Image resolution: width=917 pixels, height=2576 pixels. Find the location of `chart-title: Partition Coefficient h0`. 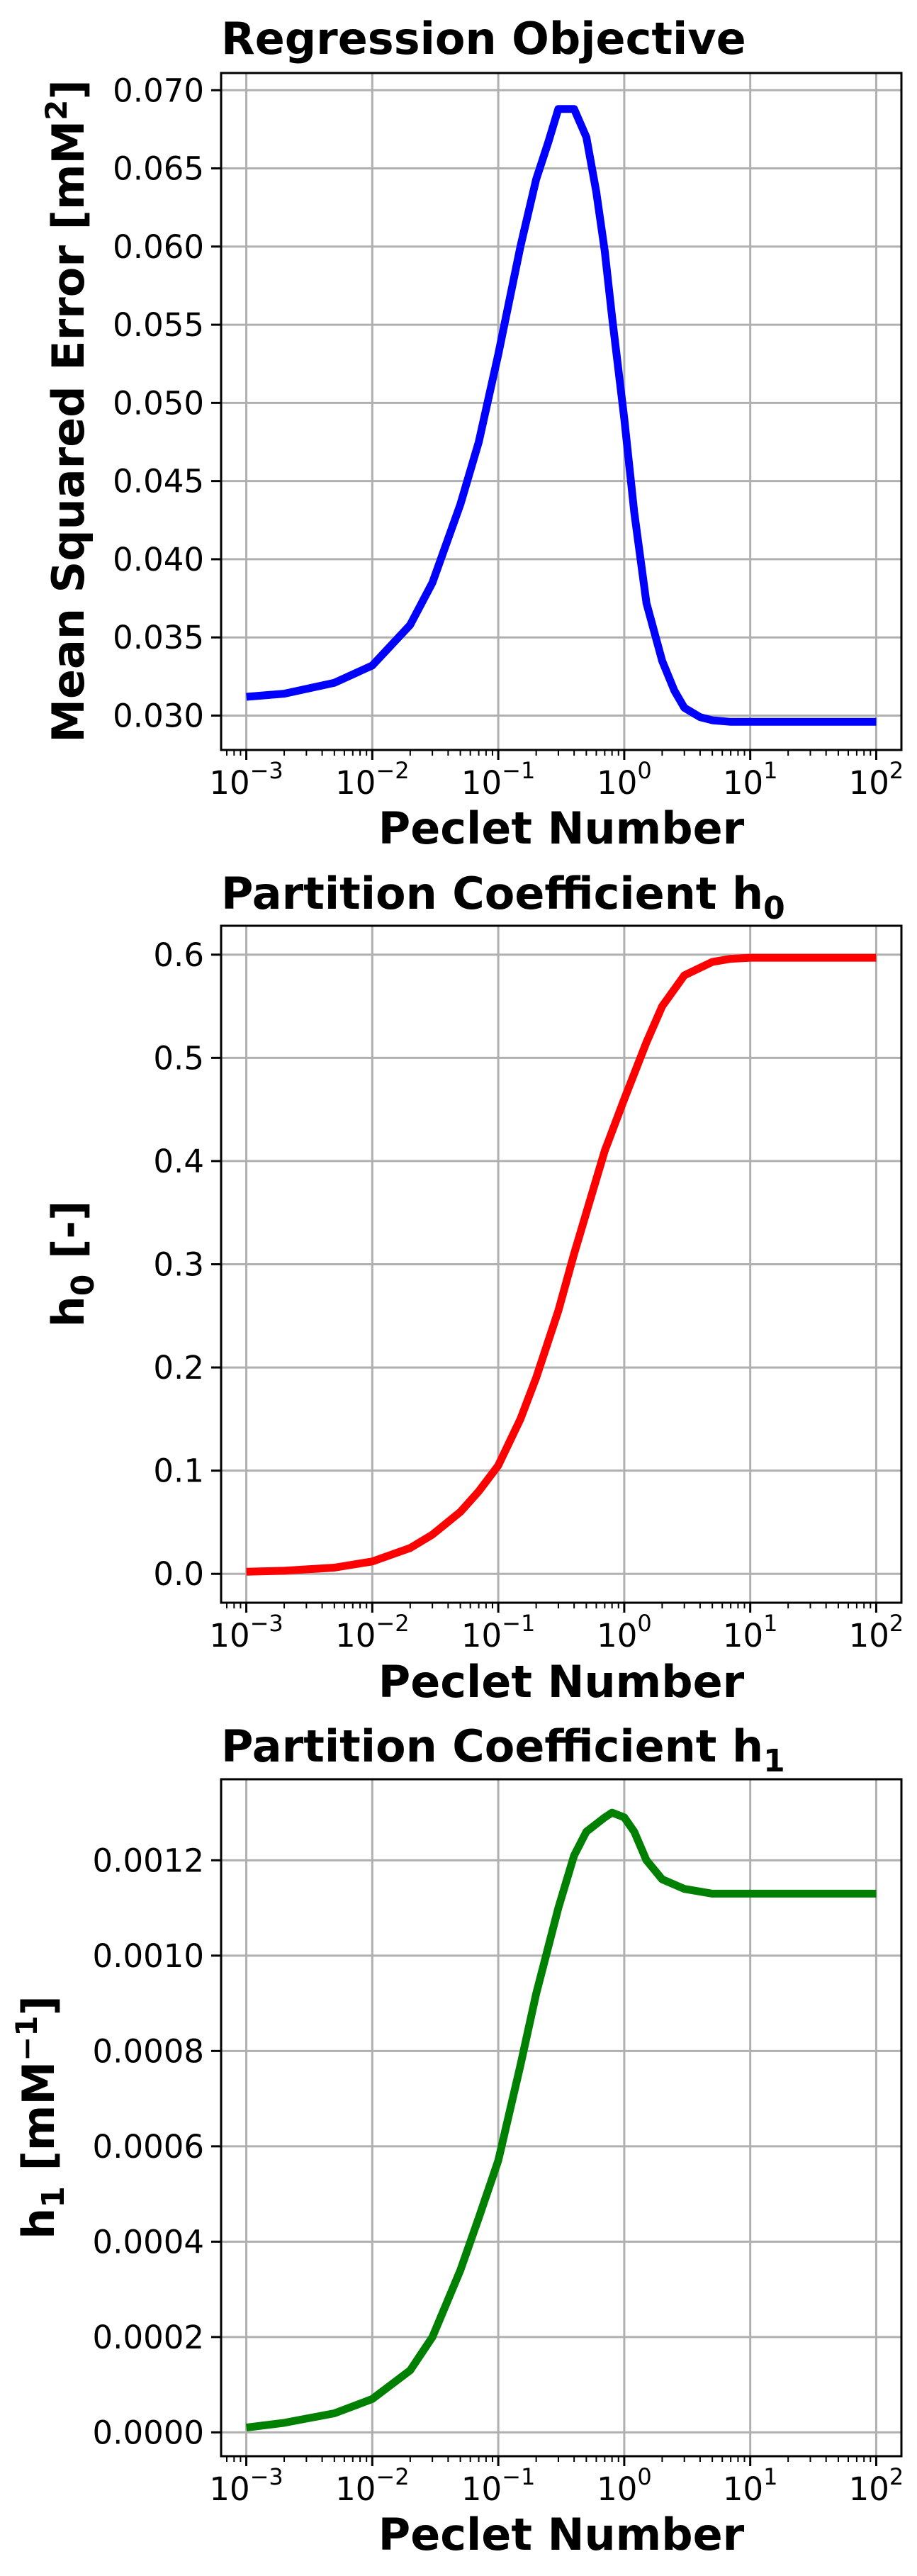

chart-title: Partition Coefficient h0 is located at coordinates (503, 897).